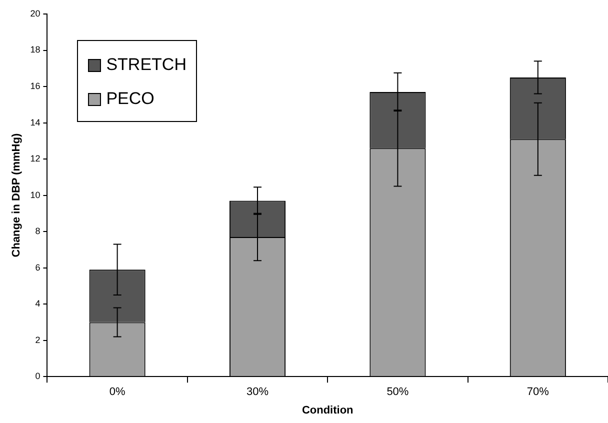 Image resolution: width=608 pixels, height=423 pixels. What do you see at coordinates (35, 122) in the screenshot?
I see `y-tick-label: 14` at bounding box center [35, 122].